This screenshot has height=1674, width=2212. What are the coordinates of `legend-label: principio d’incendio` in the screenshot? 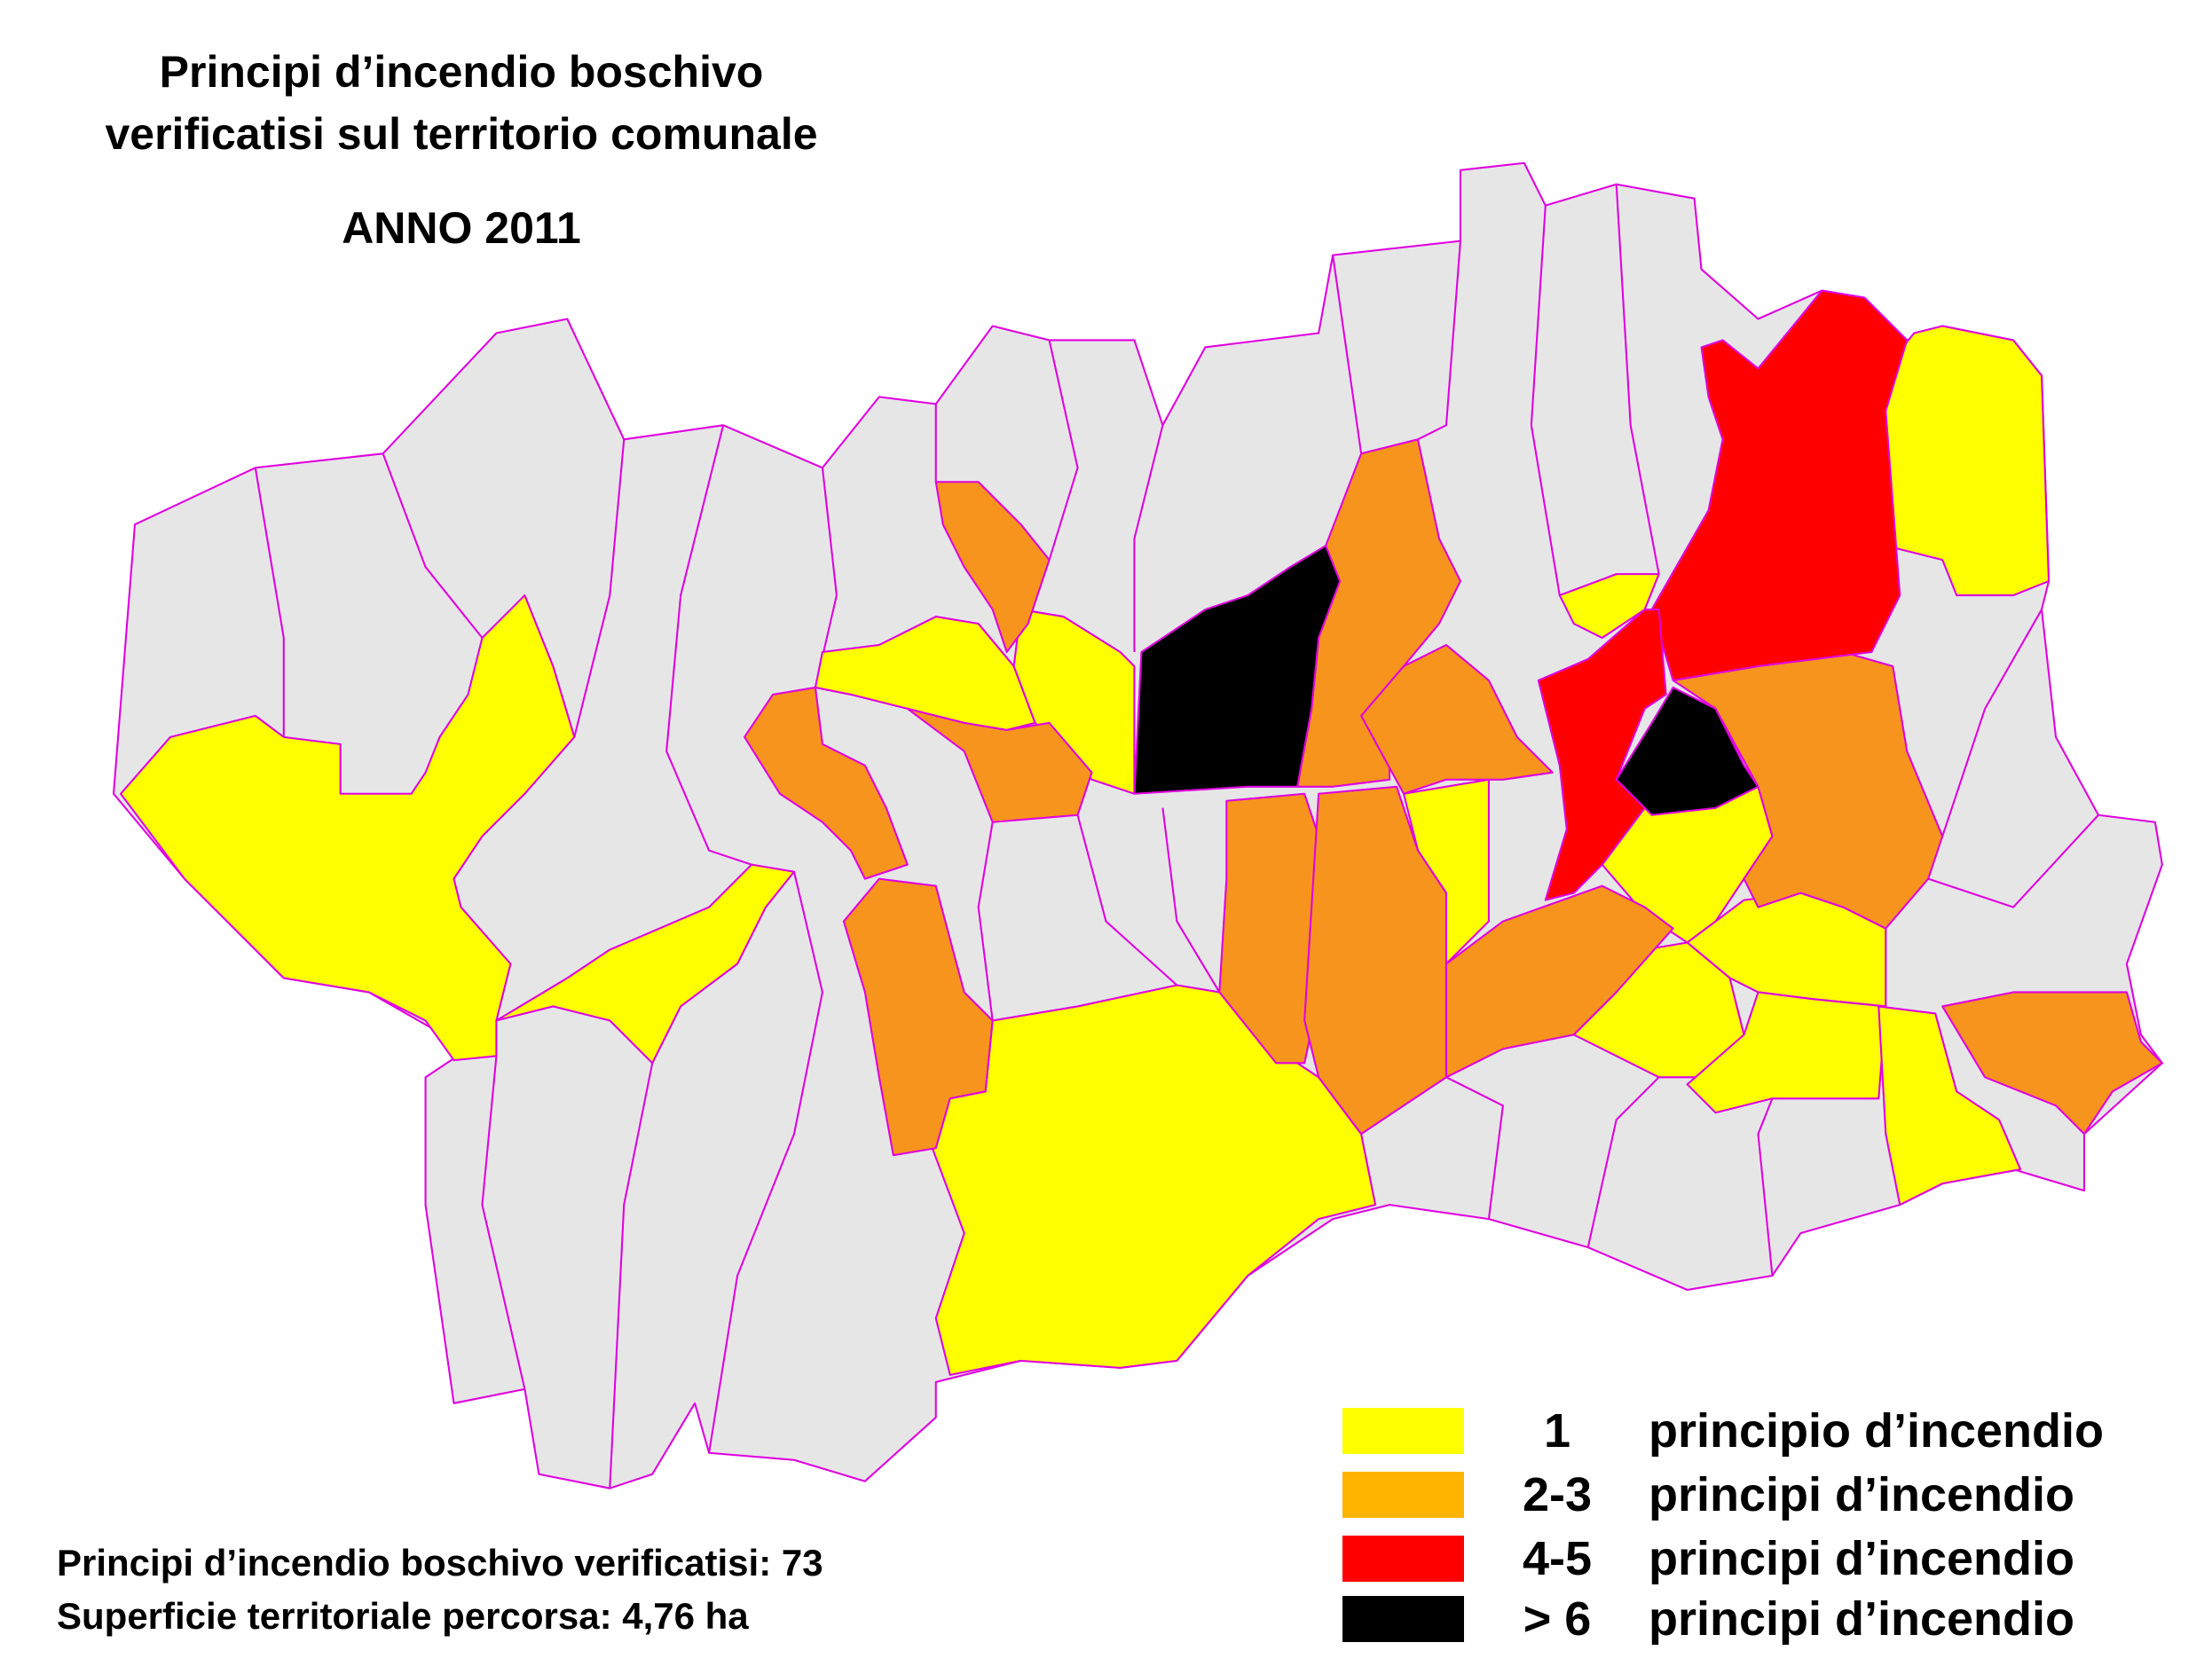 It's located at (1876, 1431).